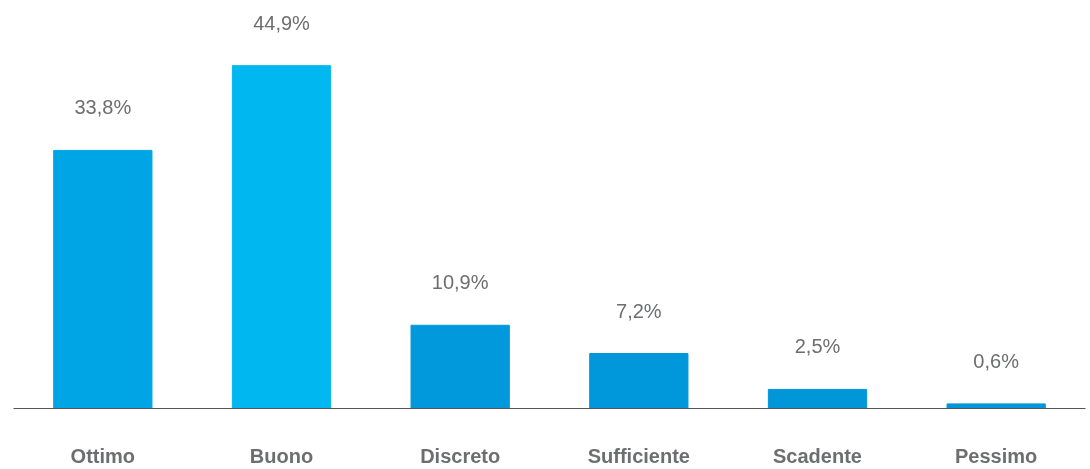 The width and height of the screenshot is (1090, 469). I want to click on data-label: 10,9%, so click(460, 282).